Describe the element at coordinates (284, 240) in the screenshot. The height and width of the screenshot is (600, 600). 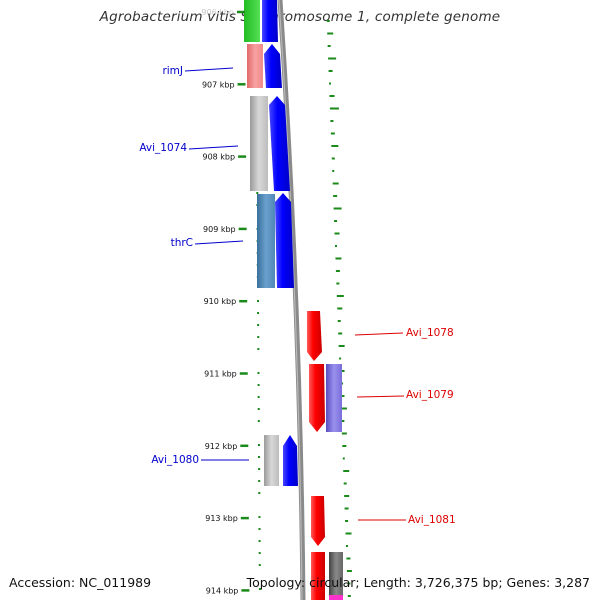
I see `gene-arrow-thrc` at that location.